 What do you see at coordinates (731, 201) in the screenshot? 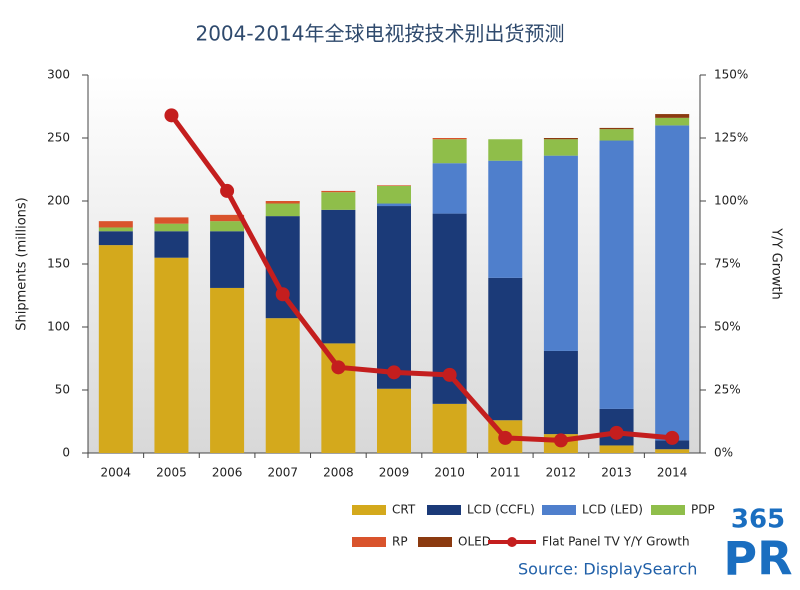
I see `y2-tick-label: 100%` at bounding box center [731, 201].